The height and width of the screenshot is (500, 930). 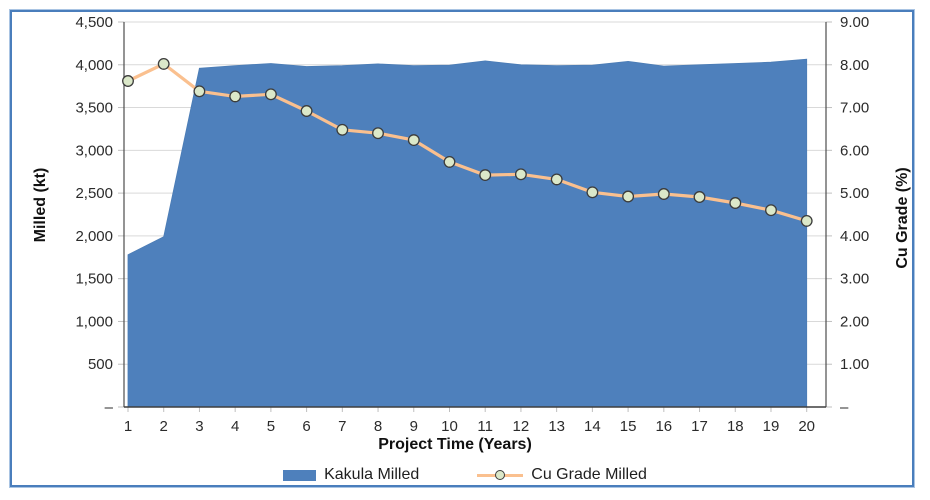 What do you see at coordinates (378, 426) in the screenshot?
I see `svg-text: 8` at bounding box center [378, 426].